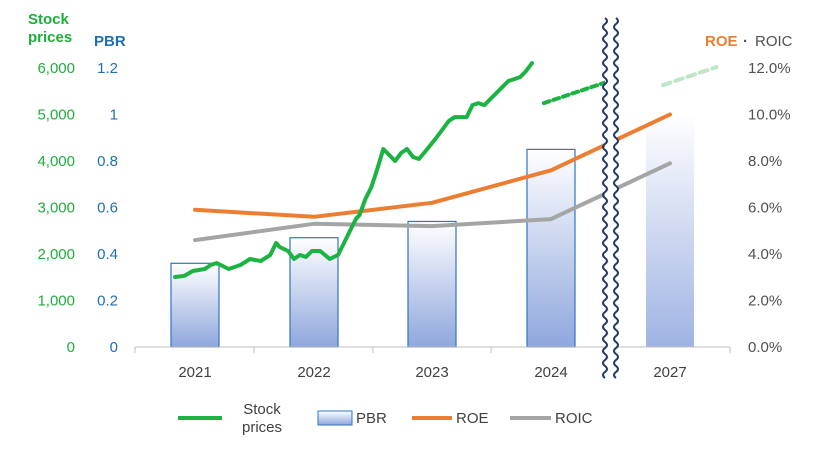  I want to click on pbr-axis-title: PBR, so click(110, 41).